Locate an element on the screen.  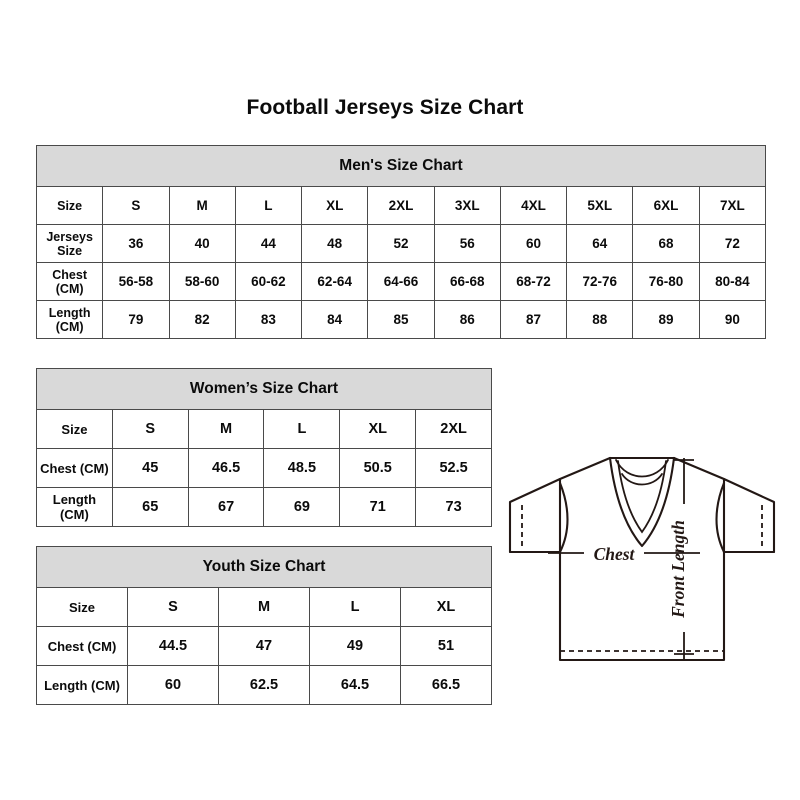
table-cell: 67 is located at coordinates (226, 507).